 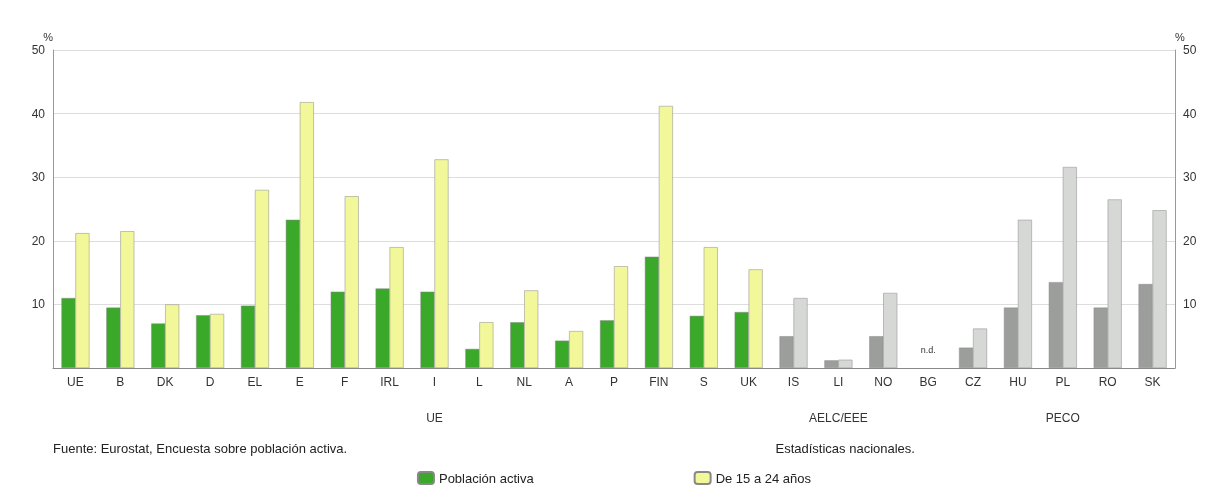 What do you see at coordinates (748, 382) in the screenshot?
I see `x-tick-label: UK` at bounding box center [748, 382].